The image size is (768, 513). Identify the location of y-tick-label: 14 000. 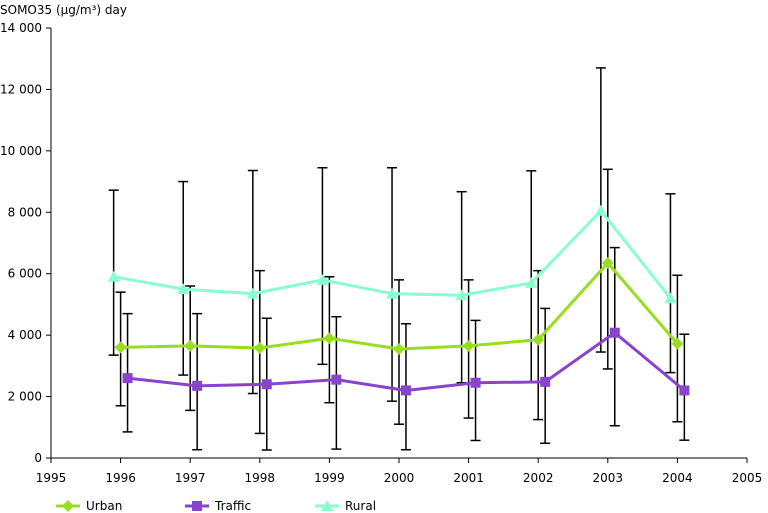
(21, 28).